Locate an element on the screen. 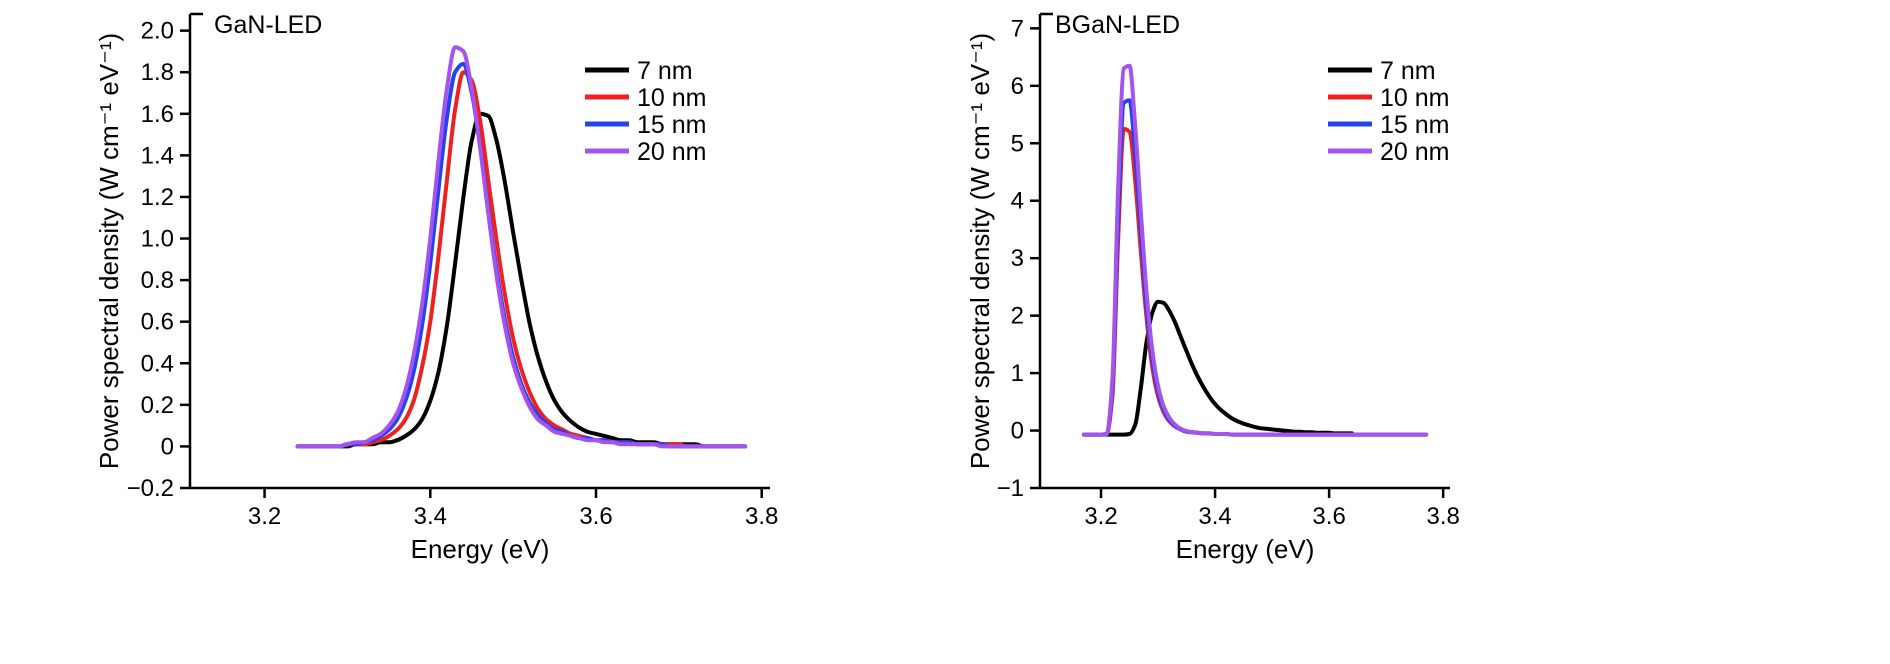  y-tick-label: 1.4 is located at coordinates (157, 155).